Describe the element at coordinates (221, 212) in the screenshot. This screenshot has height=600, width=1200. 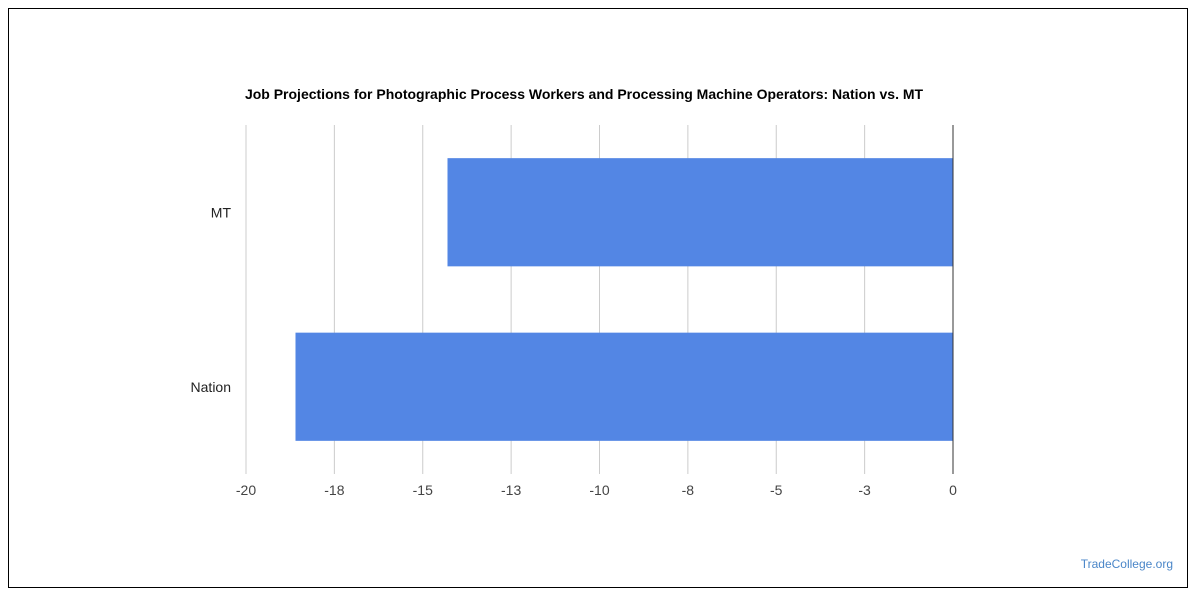
I see `category-label: MT` at that location.